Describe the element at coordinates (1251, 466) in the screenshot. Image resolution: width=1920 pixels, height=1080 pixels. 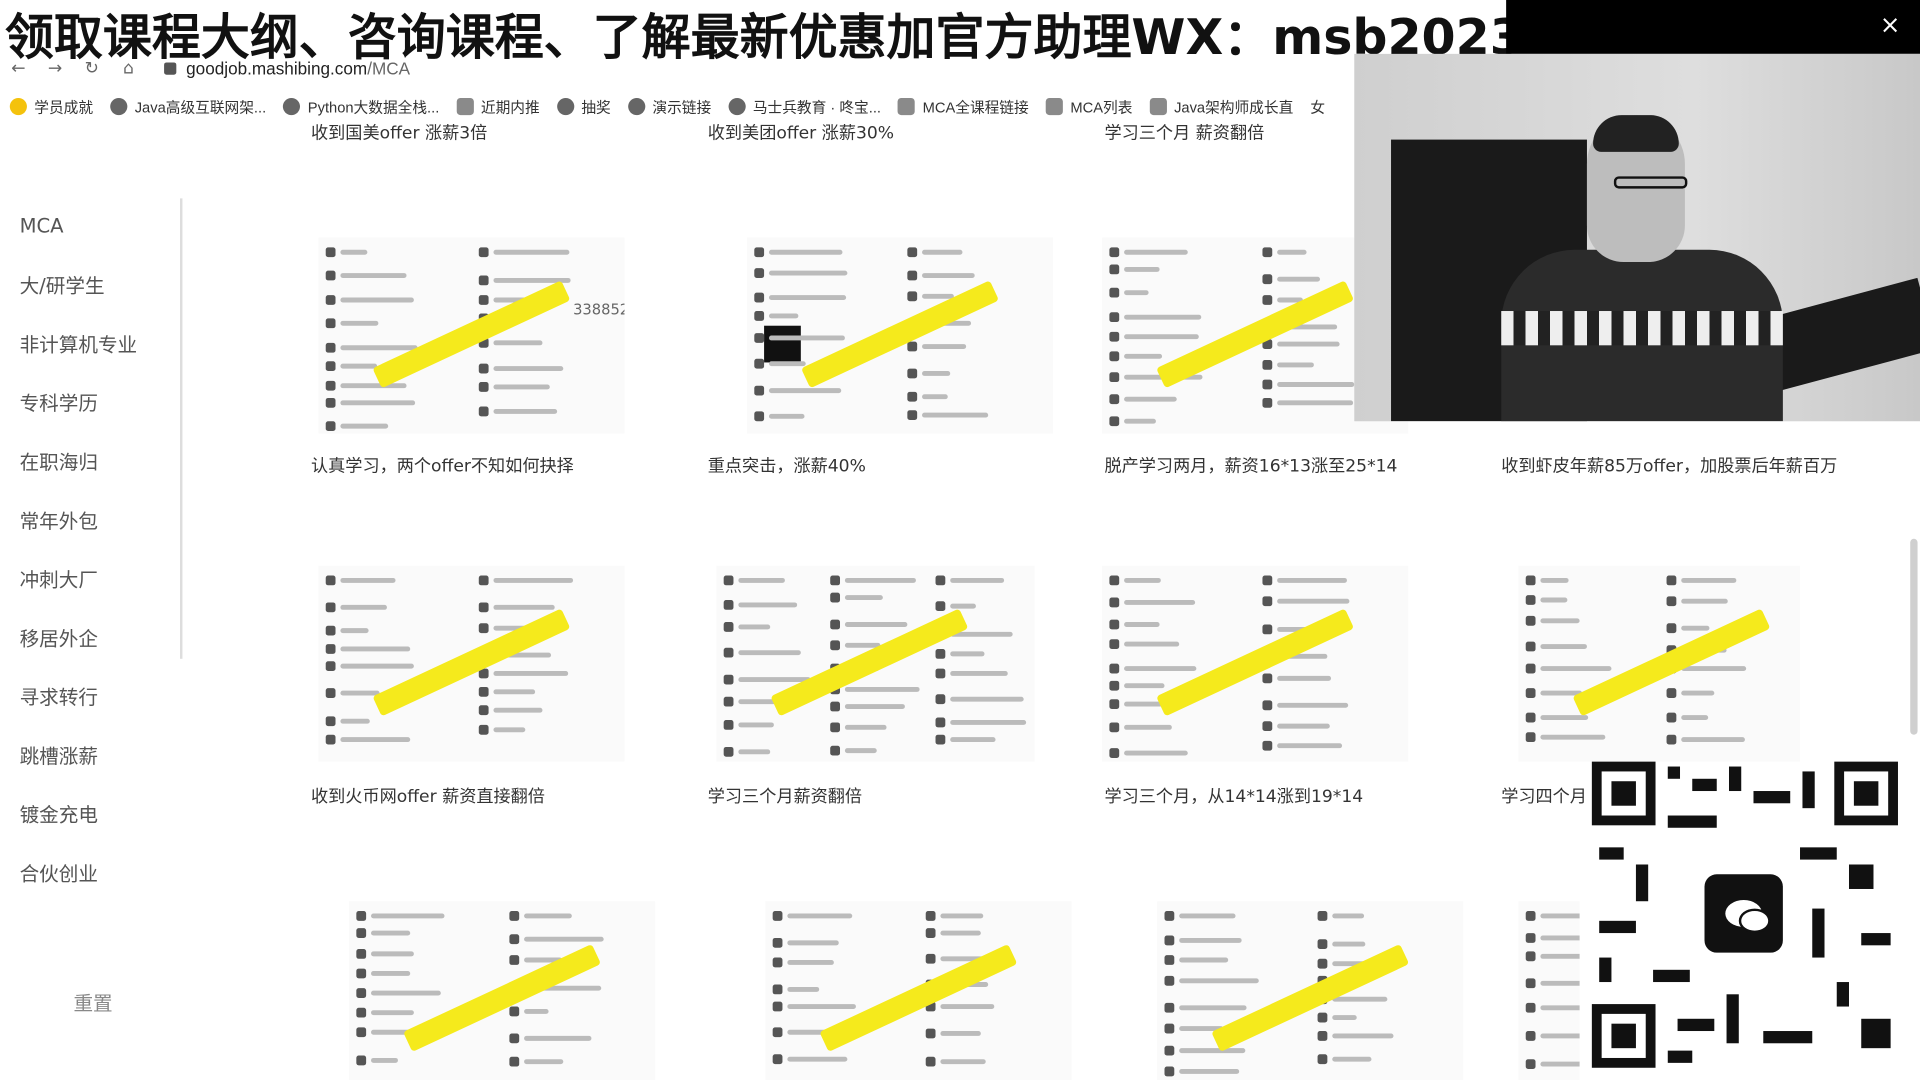
I see `caption: 脱产学习两月，薪资16*13涨至25*14` at that location.